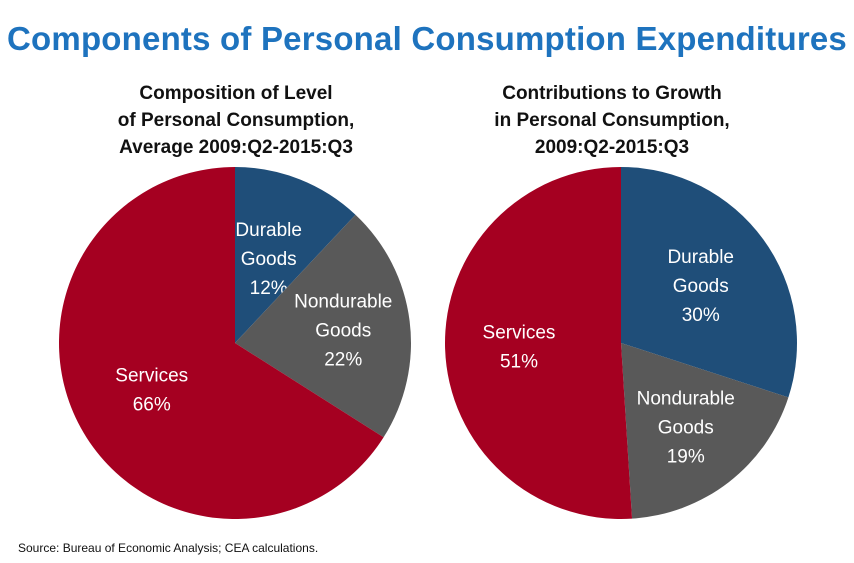 This screenshot has height=563, width=854. Describe the element at coordinates (686, 456) in the screenshot. I see `slice-label-line: 19%` at that location.